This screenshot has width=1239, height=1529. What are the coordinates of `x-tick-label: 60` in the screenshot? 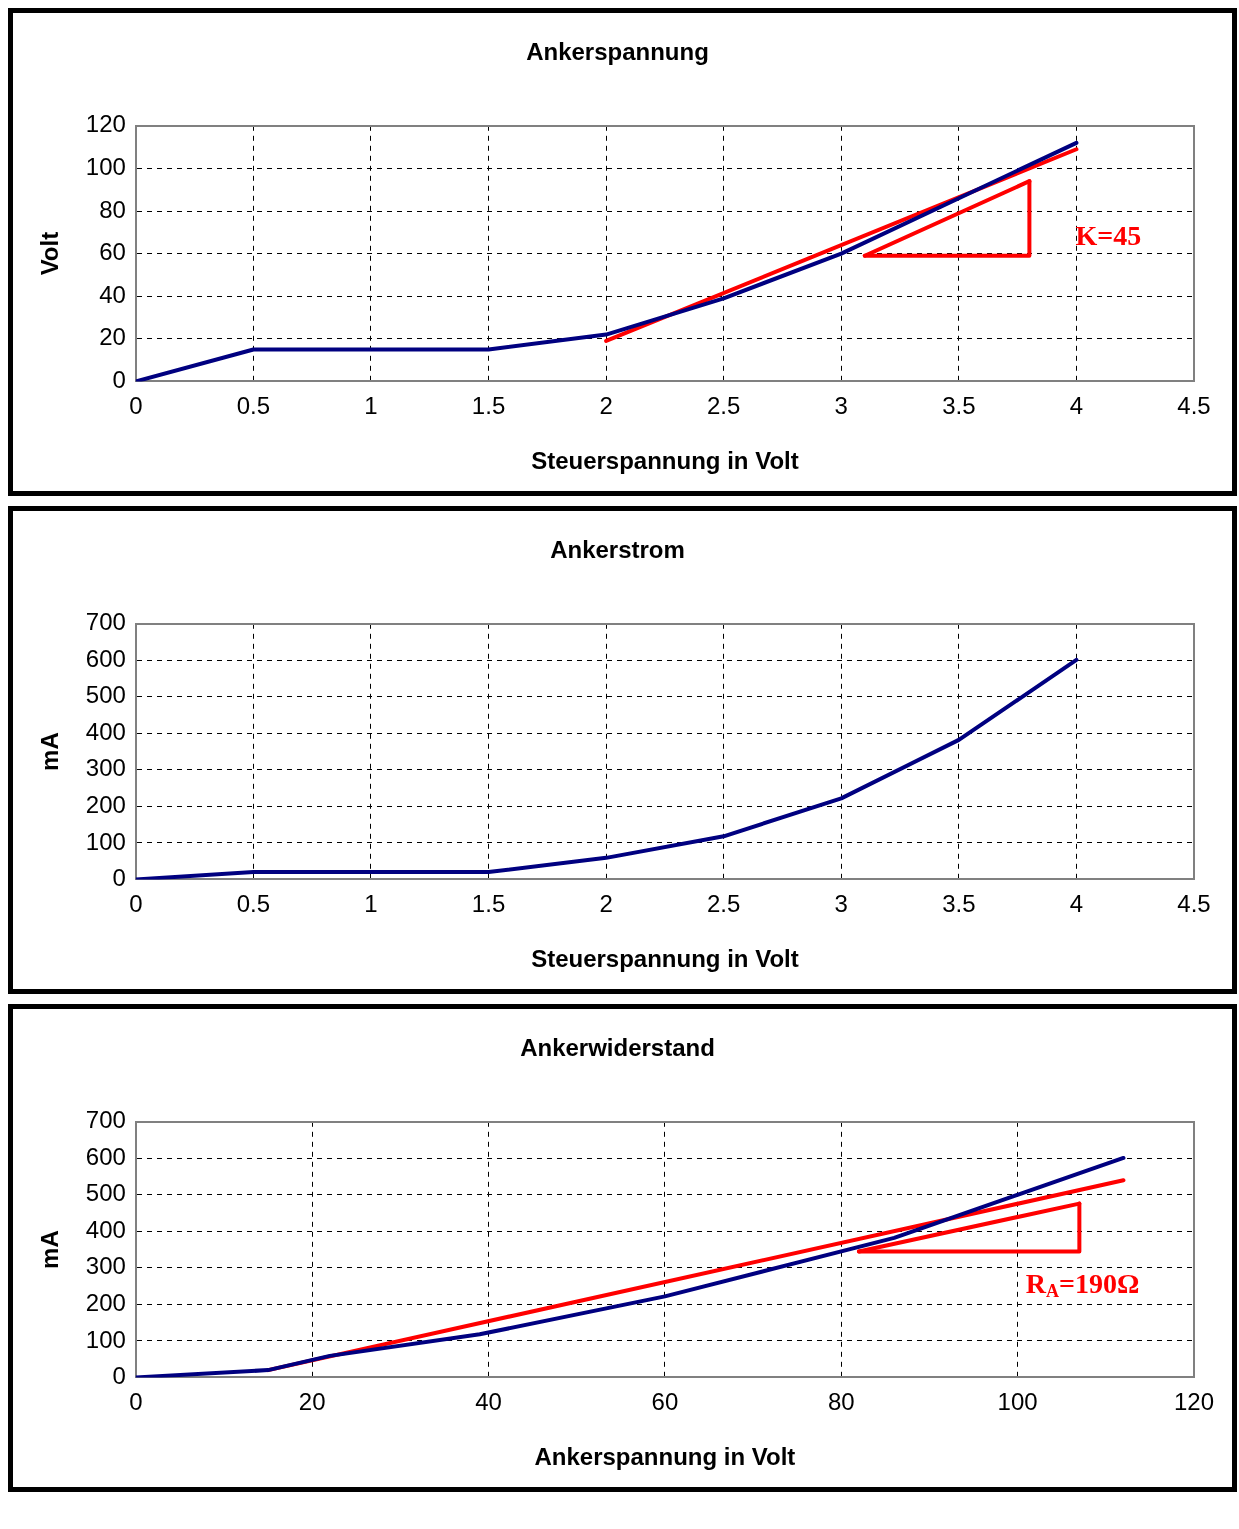 It's located at (665, 1402).